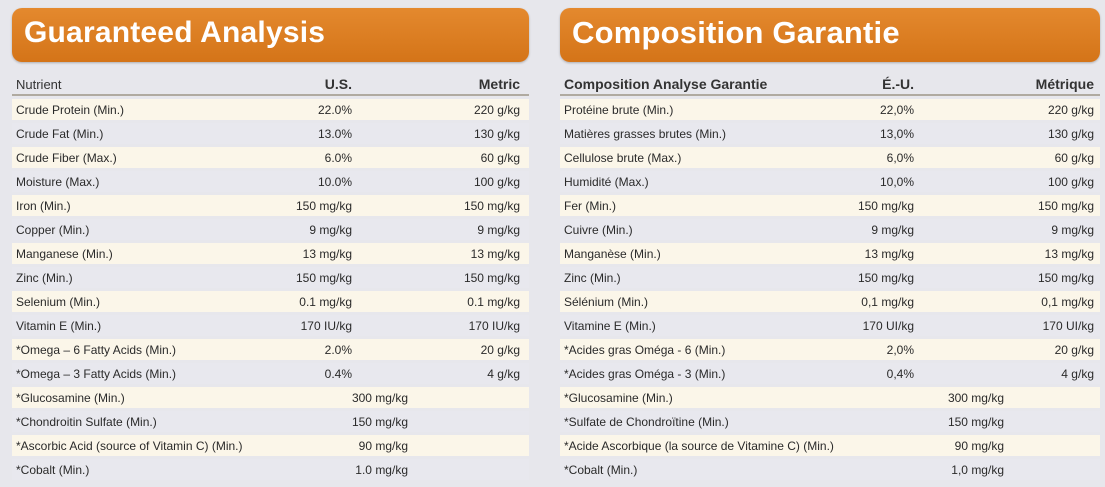 This screenshot has width=1105, height=487. I want to click on nutrient-name: Manganèse (Min.), so click(612, 253).